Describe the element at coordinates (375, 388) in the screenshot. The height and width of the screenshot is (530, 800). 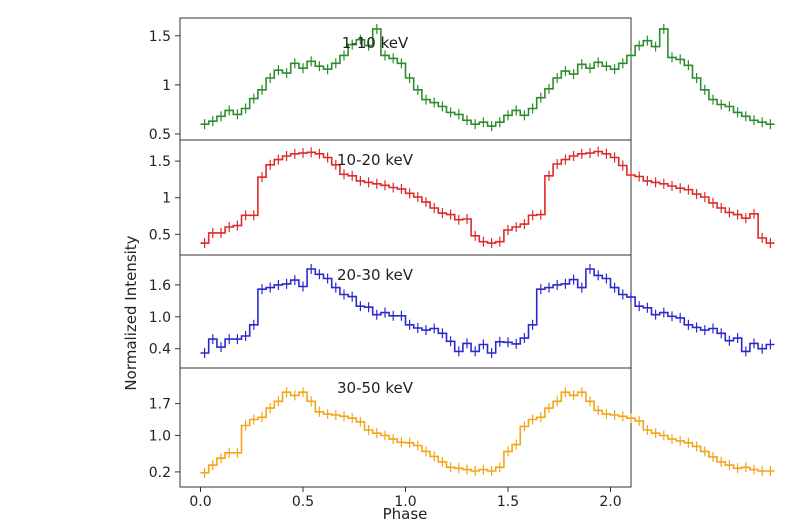
I see `panel-energy-label: 30-50 keV` at that location.